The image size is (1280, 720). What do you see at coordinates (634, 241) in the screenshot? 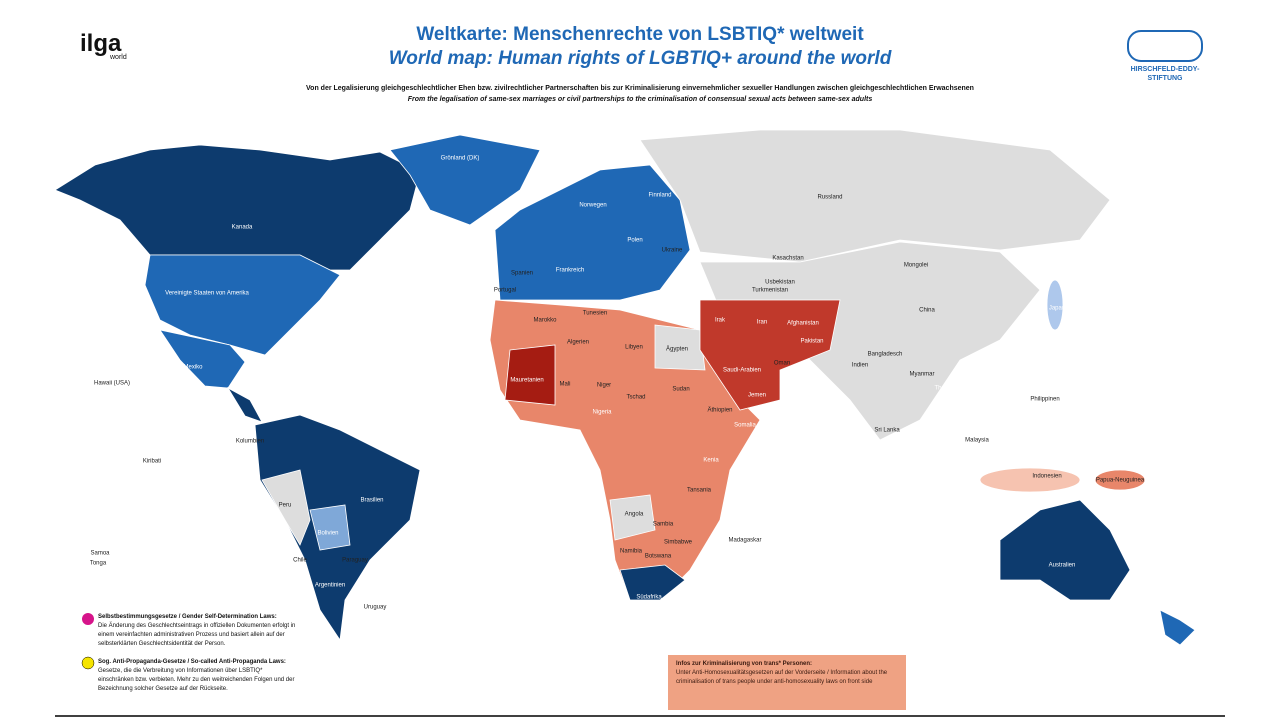
I see `country-label: Polen` at bounding box center [634, 241].